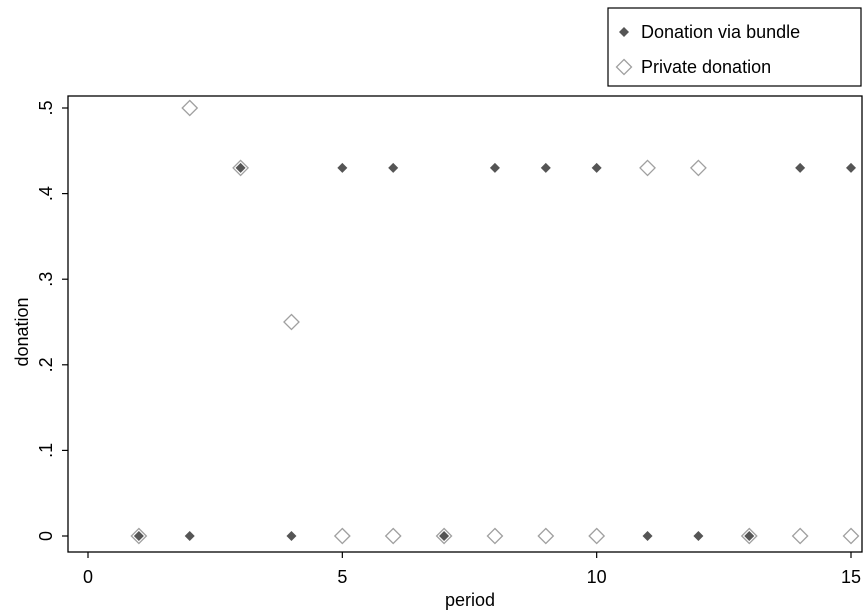 The image size is (866, 612). Describe the element at coordinates (46, 536) in the screenshot. I see `y-tick-label: 0` at that location.